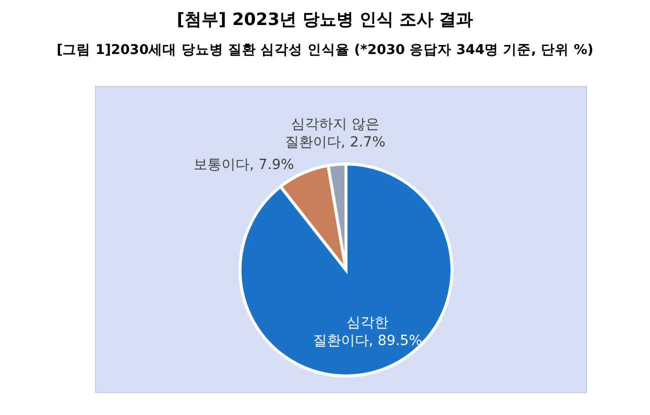 This screenshot has height=415, width=650. What do you see at coordinates (244, 164) in the screenshot?
I see `slice-label: 보통이다, 7.9%` at bounding box center [244, 164].